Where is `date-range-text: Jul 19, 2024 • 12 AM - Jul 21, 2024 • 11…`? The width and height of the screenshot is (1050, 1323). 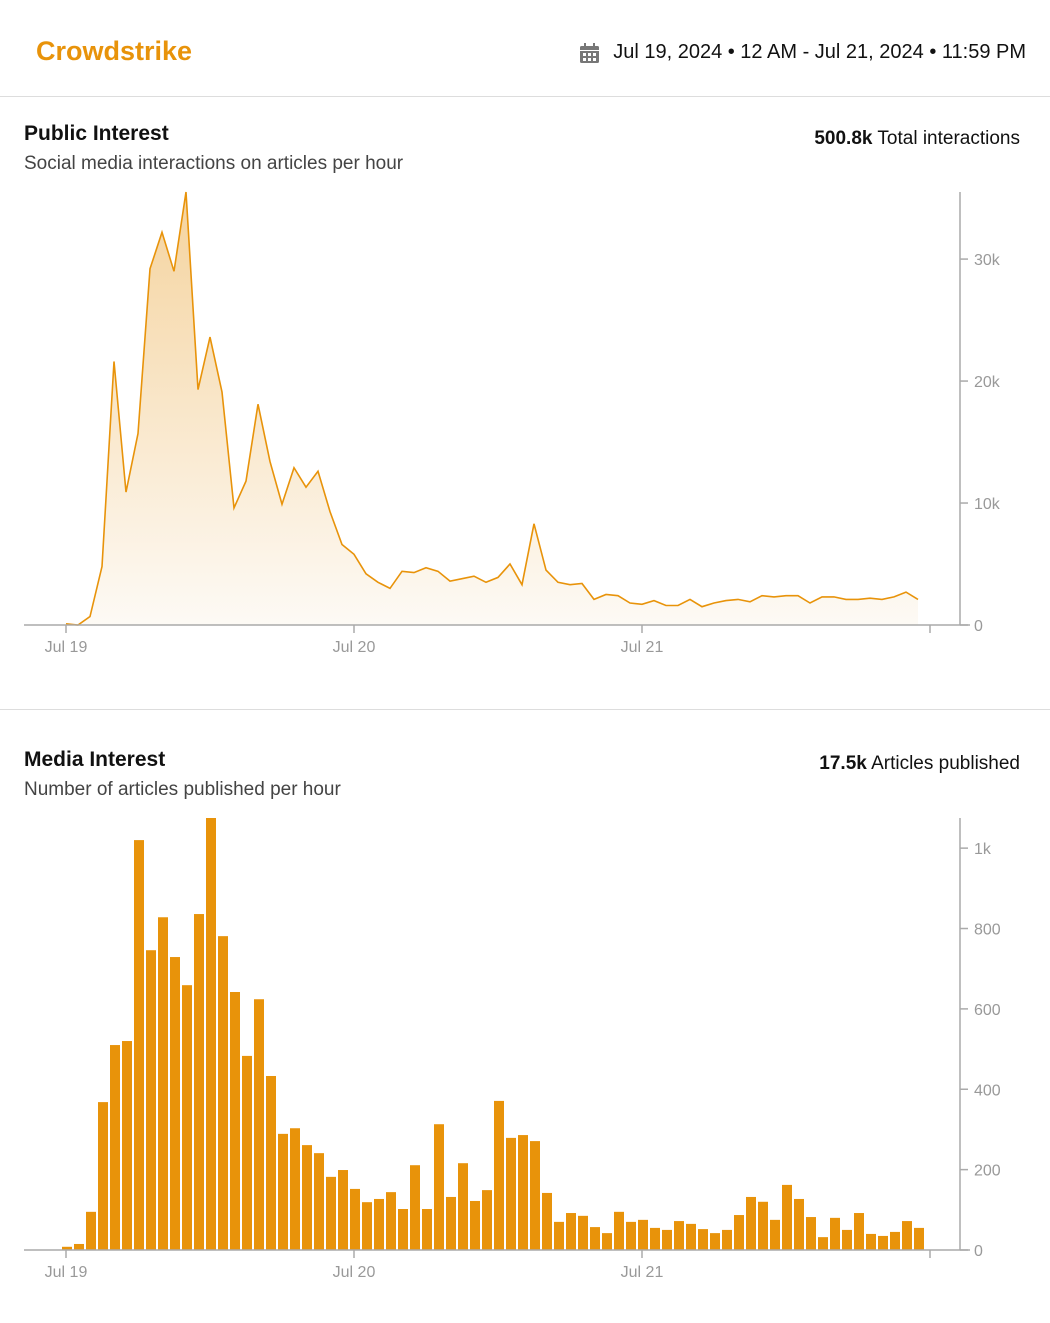
date-range-text: Jul 19, 2024 • 12 AM - Jul 21, 2024 • 11… is located at coordinates (819, 52).